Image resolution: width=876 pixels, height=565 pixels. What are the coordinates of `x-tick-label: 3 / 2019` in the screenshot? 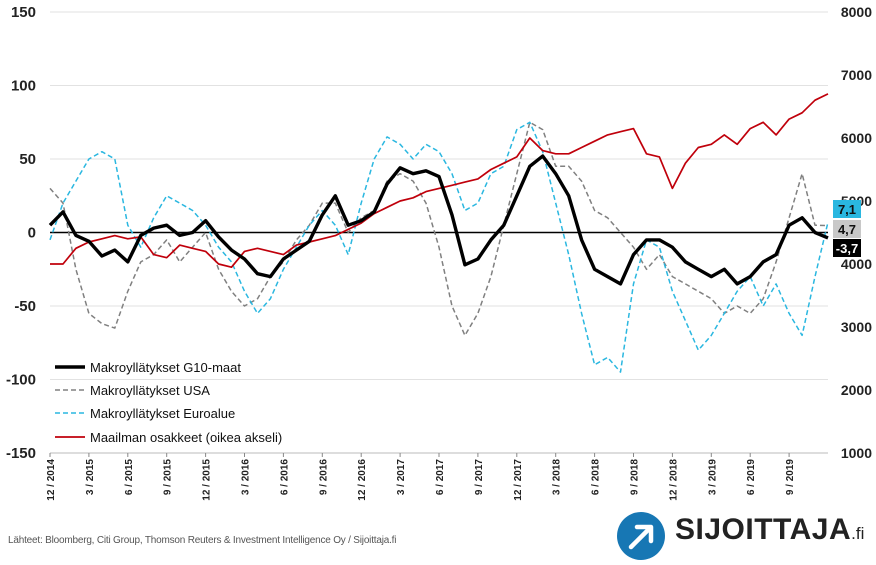 It's located at (712, 477).